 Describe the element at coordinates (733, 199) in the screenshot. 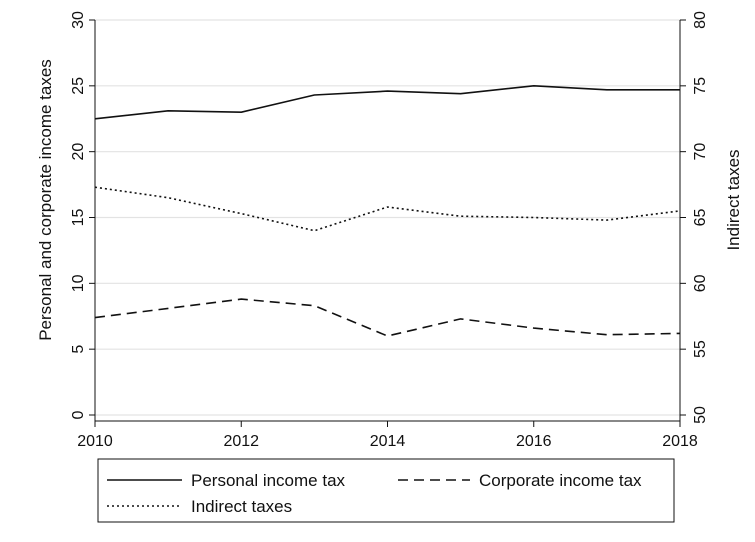

I see `right-y-axis-title: Indirect taxes` at that location.